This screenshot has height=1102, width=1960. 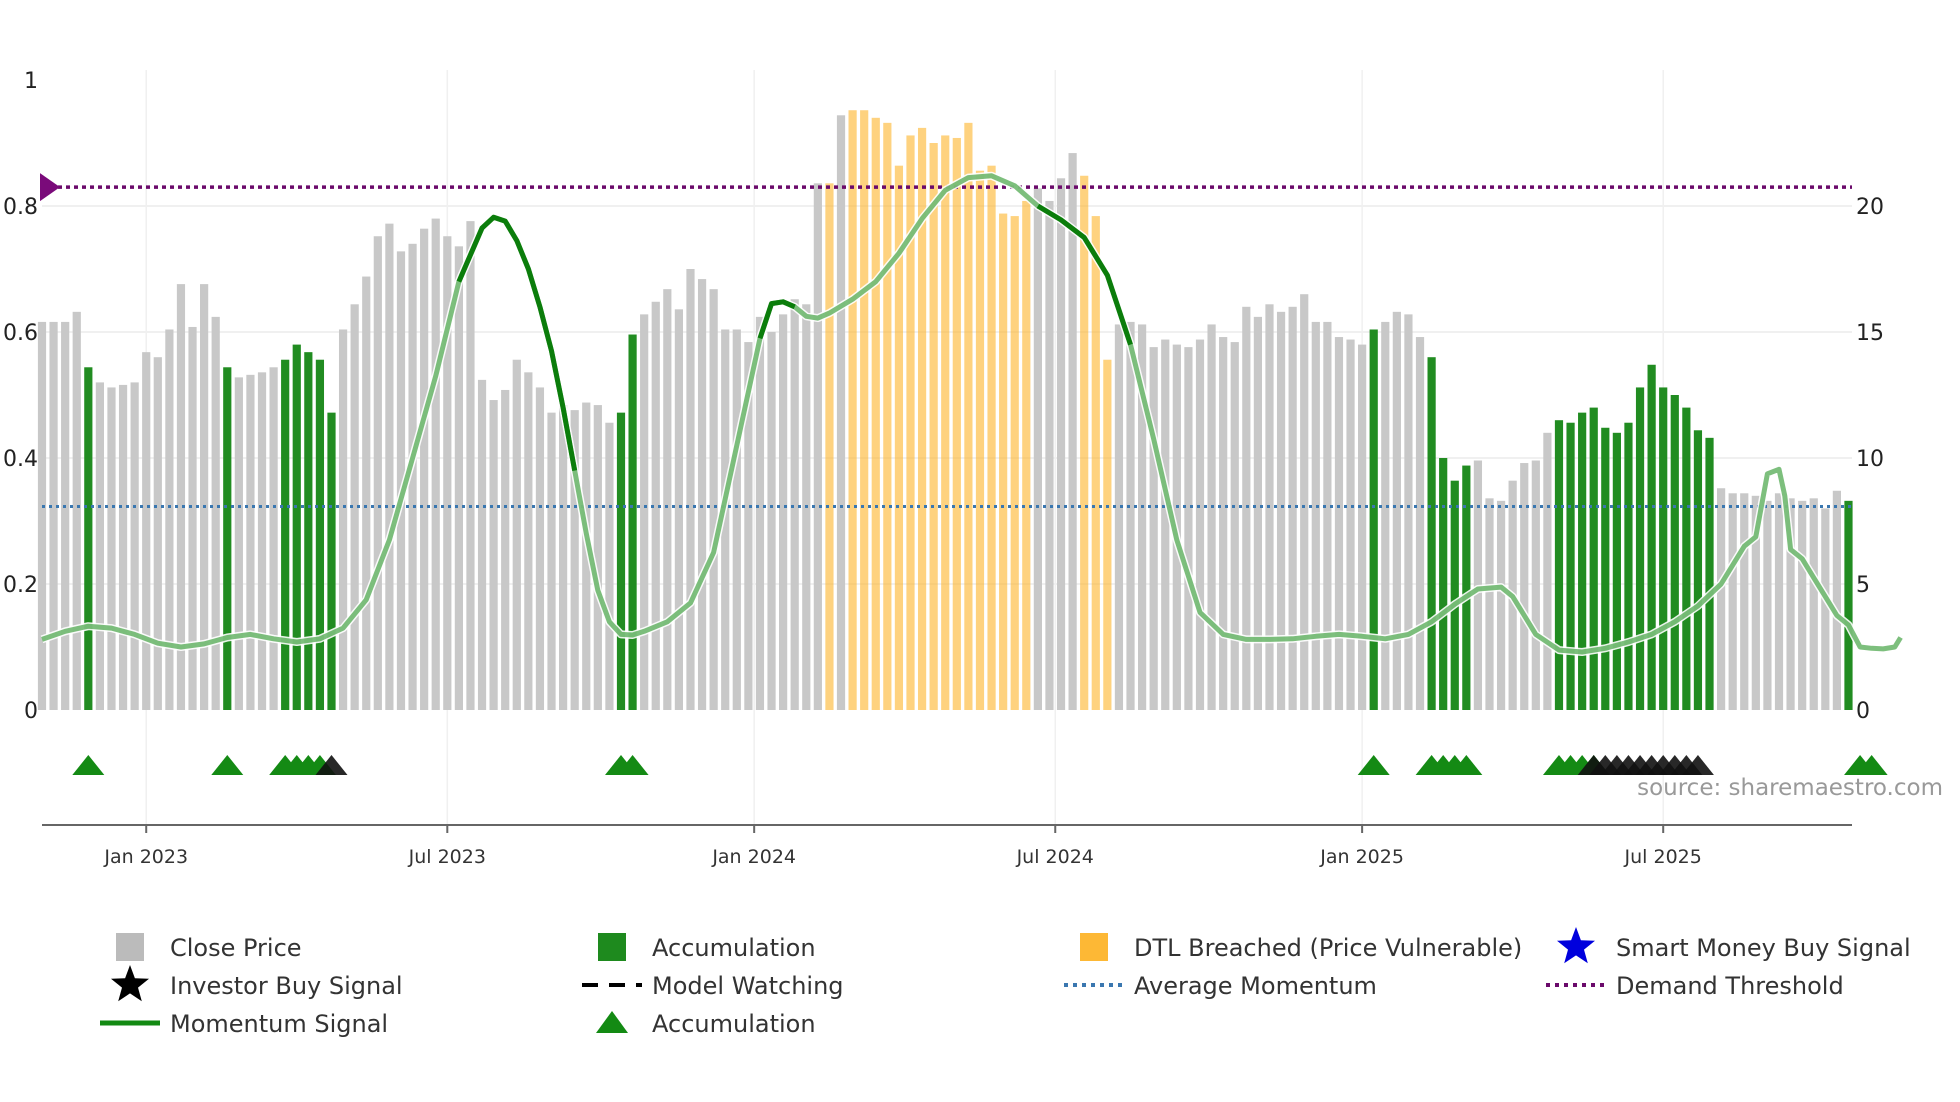 I want to click on y-right-tick-label: 0, so click(x=1863, y=711).